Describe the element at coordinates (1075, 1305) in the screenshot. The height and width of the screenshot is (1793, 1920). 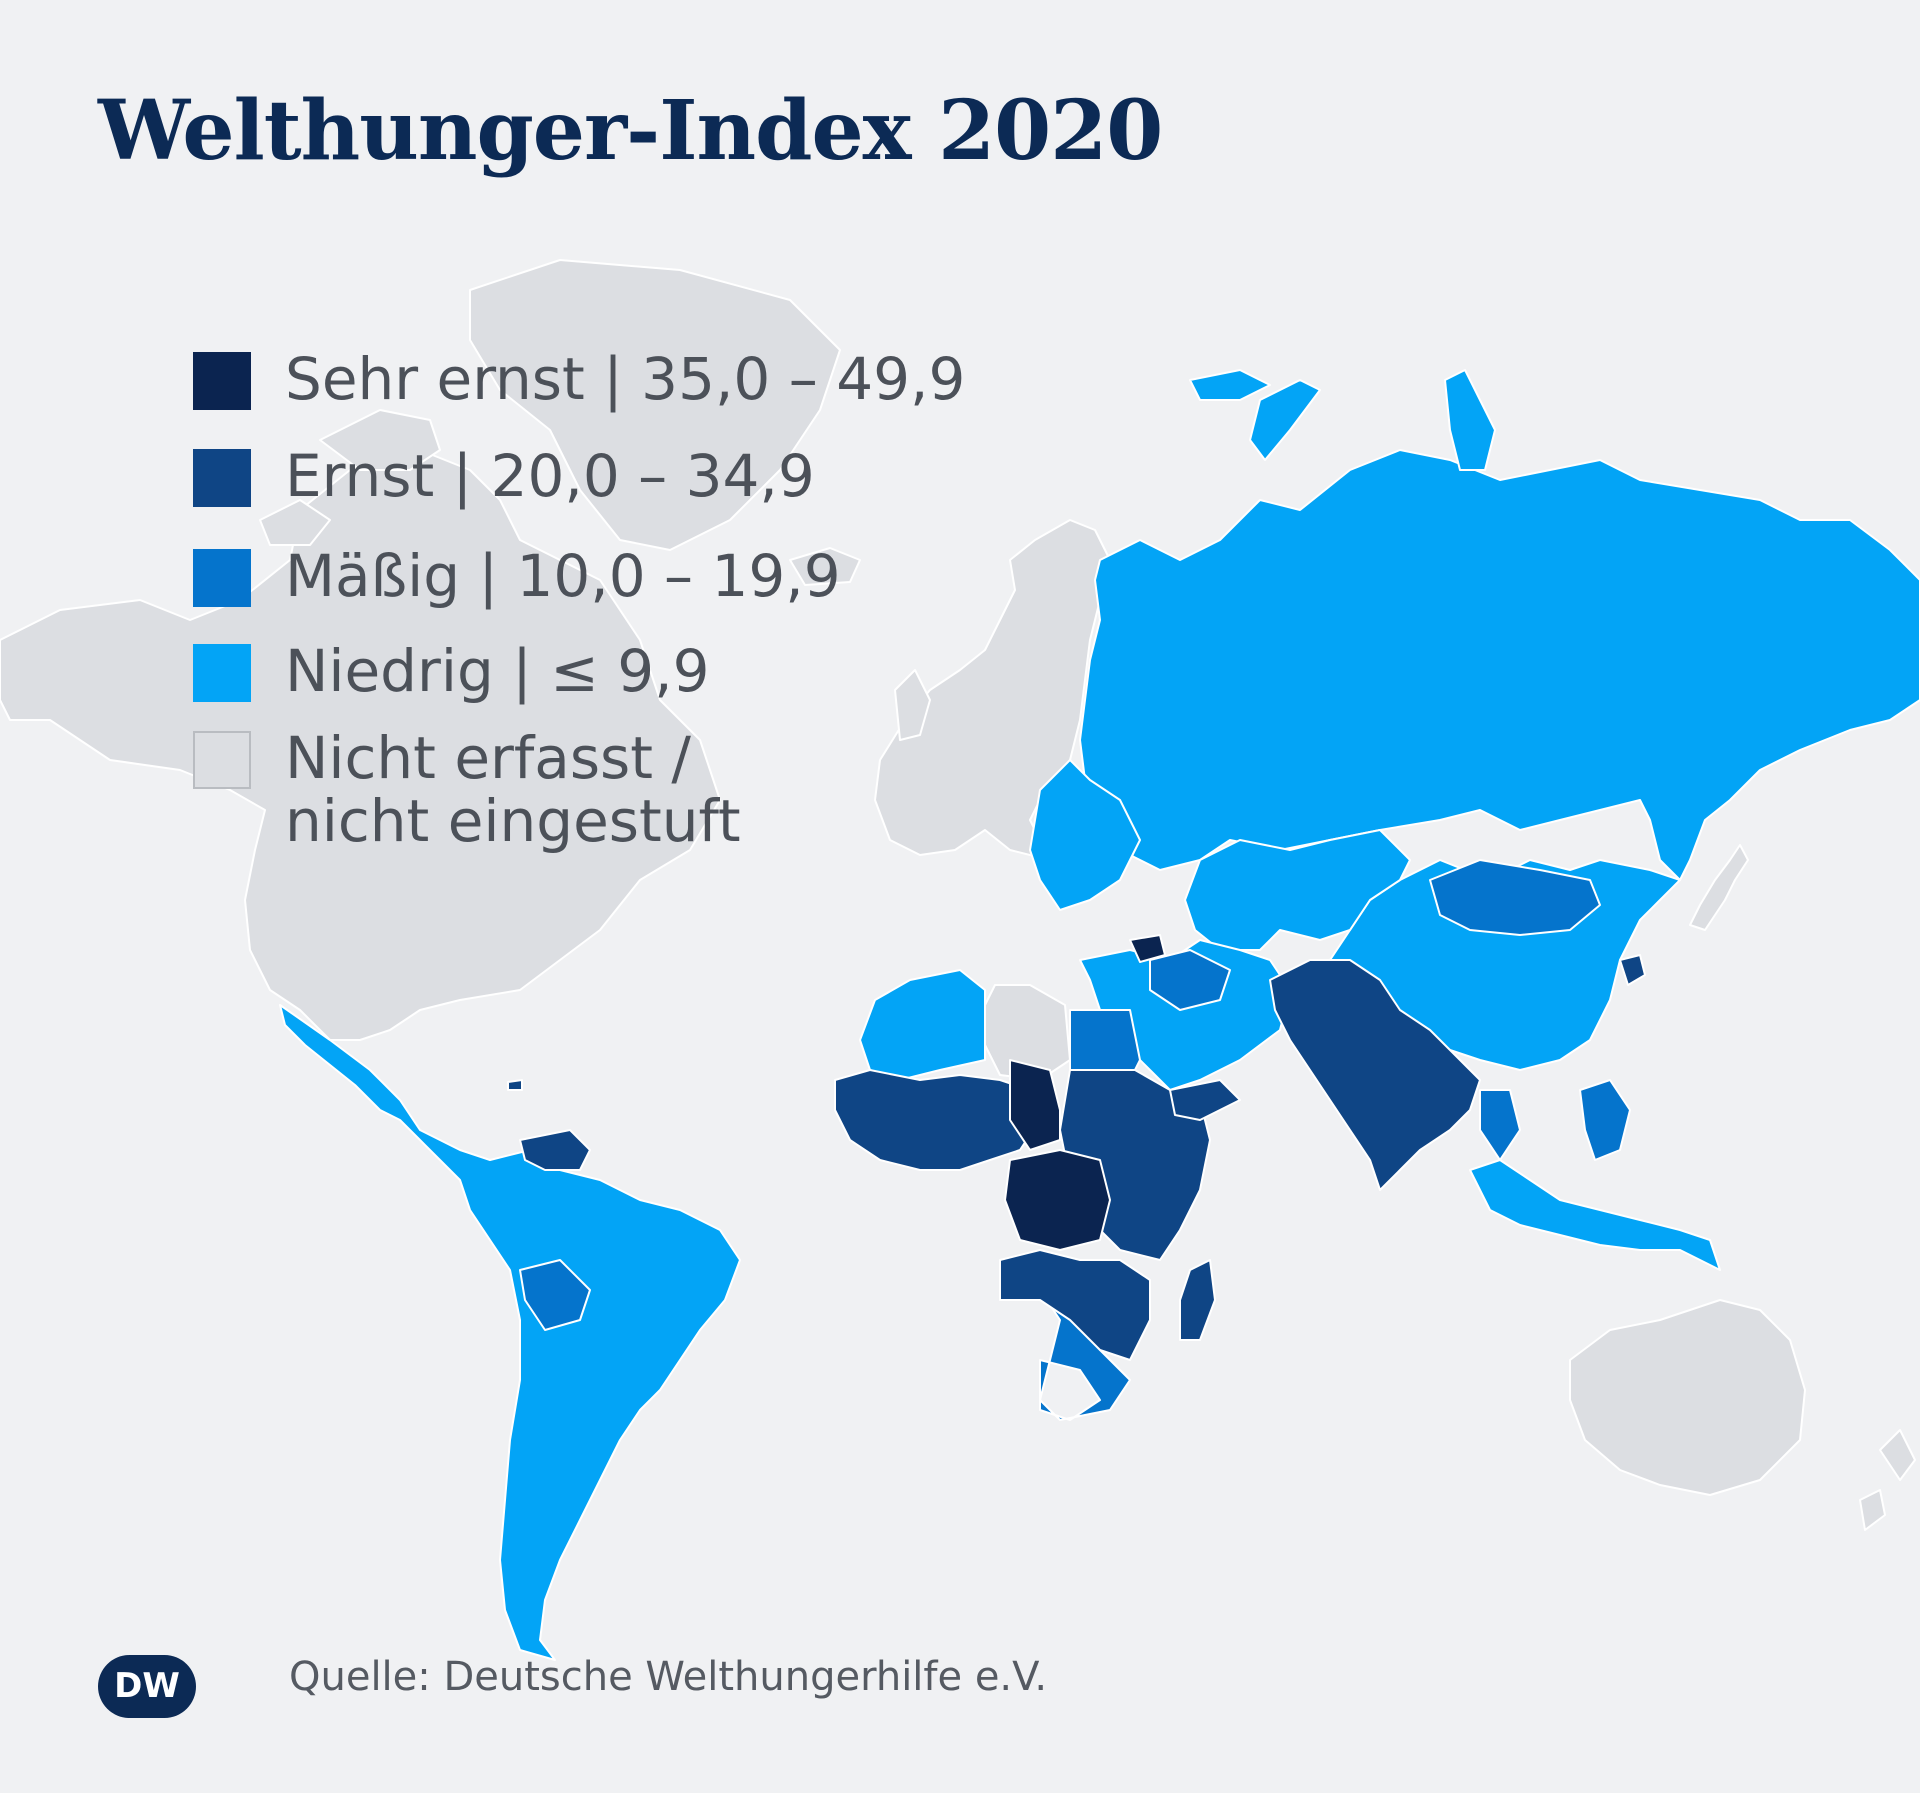
I see `region-southern-africa-serious` at that location.